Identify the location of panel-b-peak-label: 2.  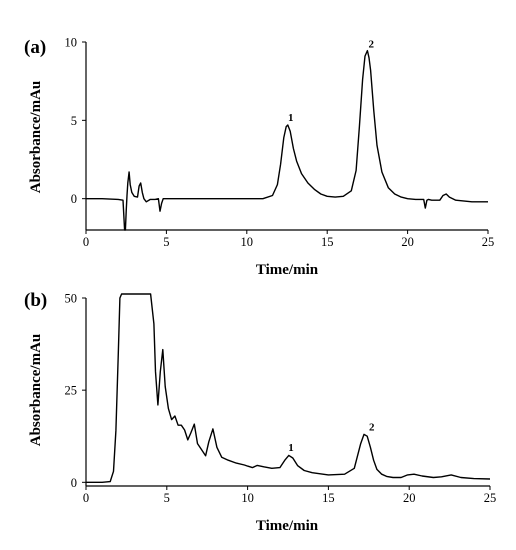
(372, 427).